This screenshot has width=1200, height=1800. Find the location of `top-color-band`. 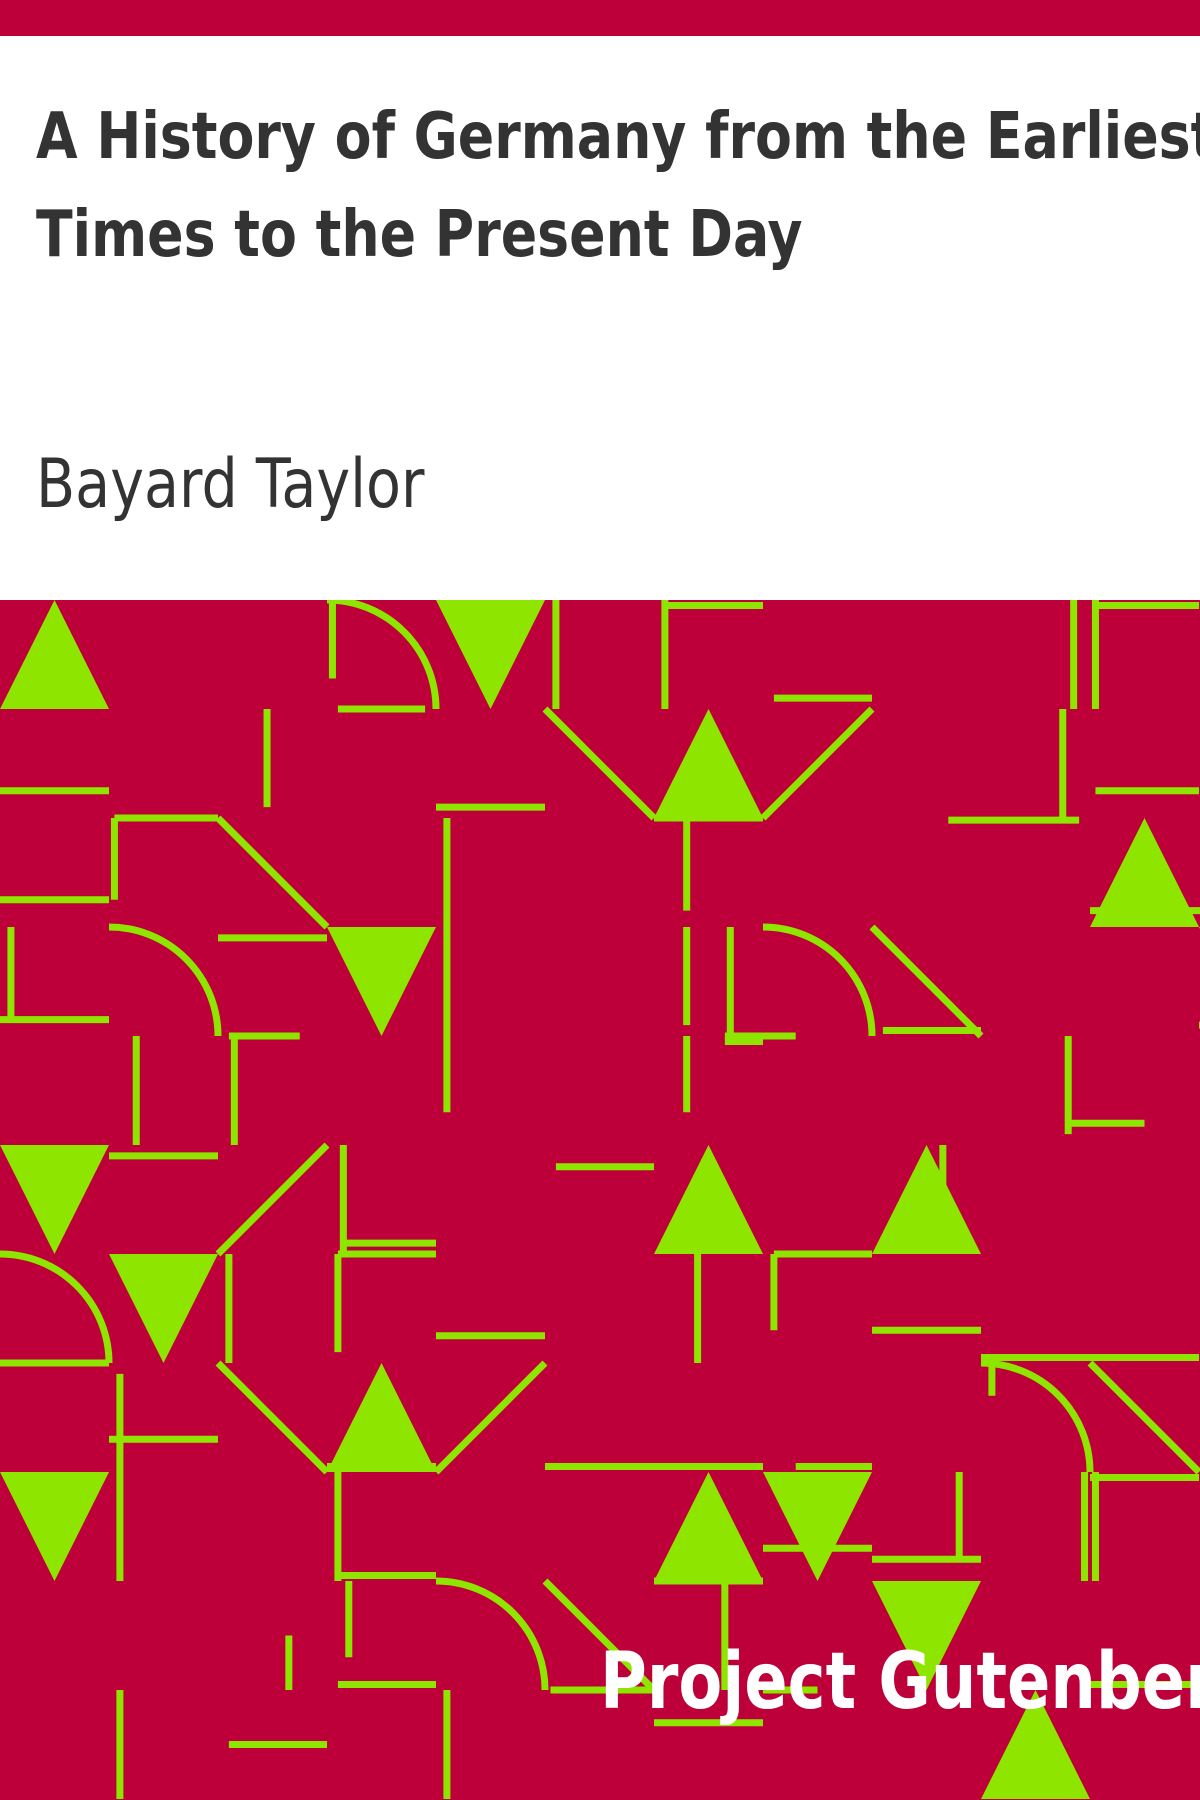

top-color-band is located at coordinates (600, 18).